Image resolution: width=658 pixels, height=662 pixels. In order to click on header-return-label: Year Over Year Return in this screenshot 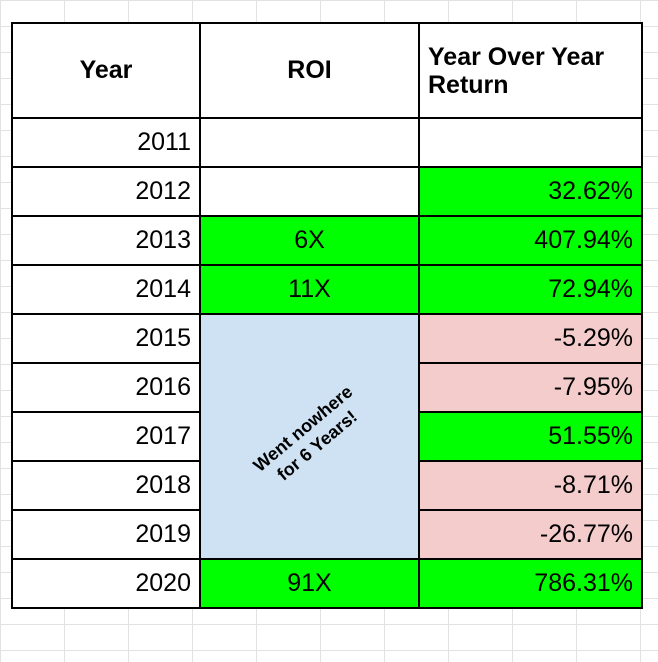, I will do `click(516, 70)`.